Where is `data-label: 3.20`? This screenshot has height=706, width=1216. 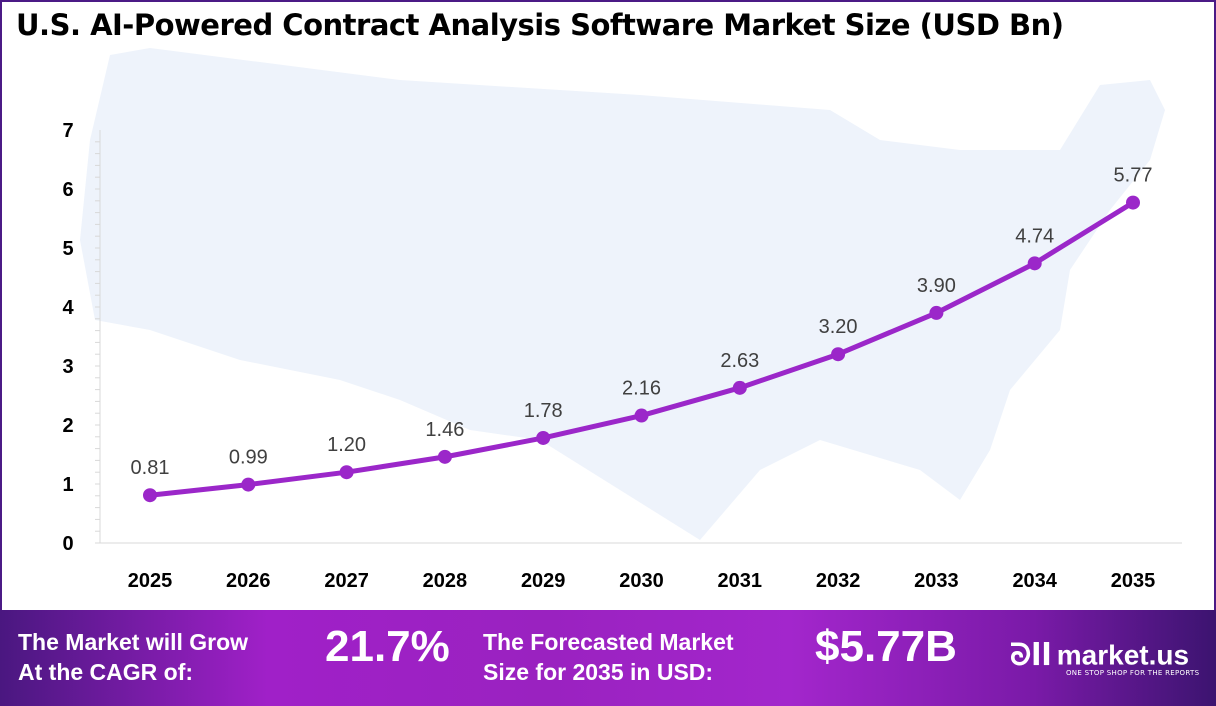 data-label: 3.20 is located at coordinates (838, 327).